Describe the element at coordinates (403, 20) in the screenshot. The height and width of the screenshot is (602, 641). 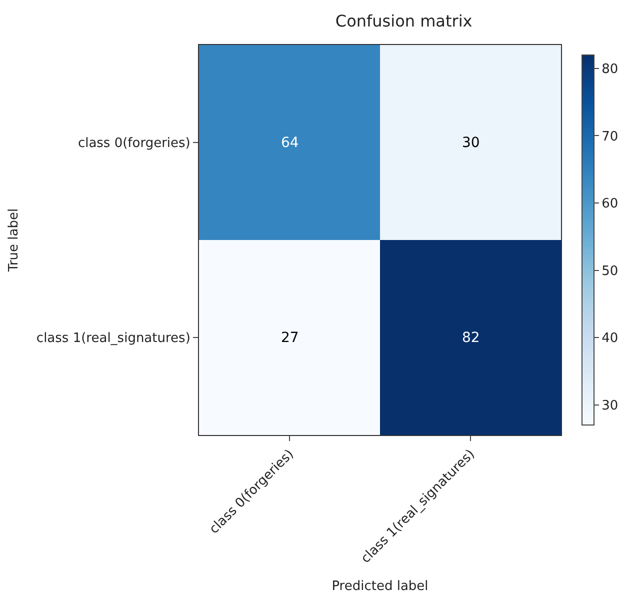
I see `chart-title: Confusion matrix` at that location.